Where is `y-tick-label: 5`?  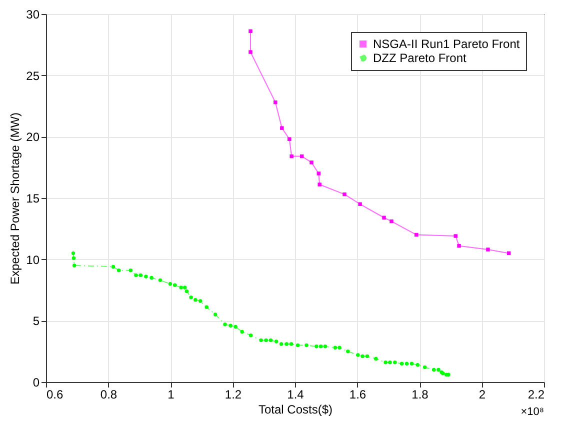 y-tick-label: 5 is located at coordinates (36, 321).